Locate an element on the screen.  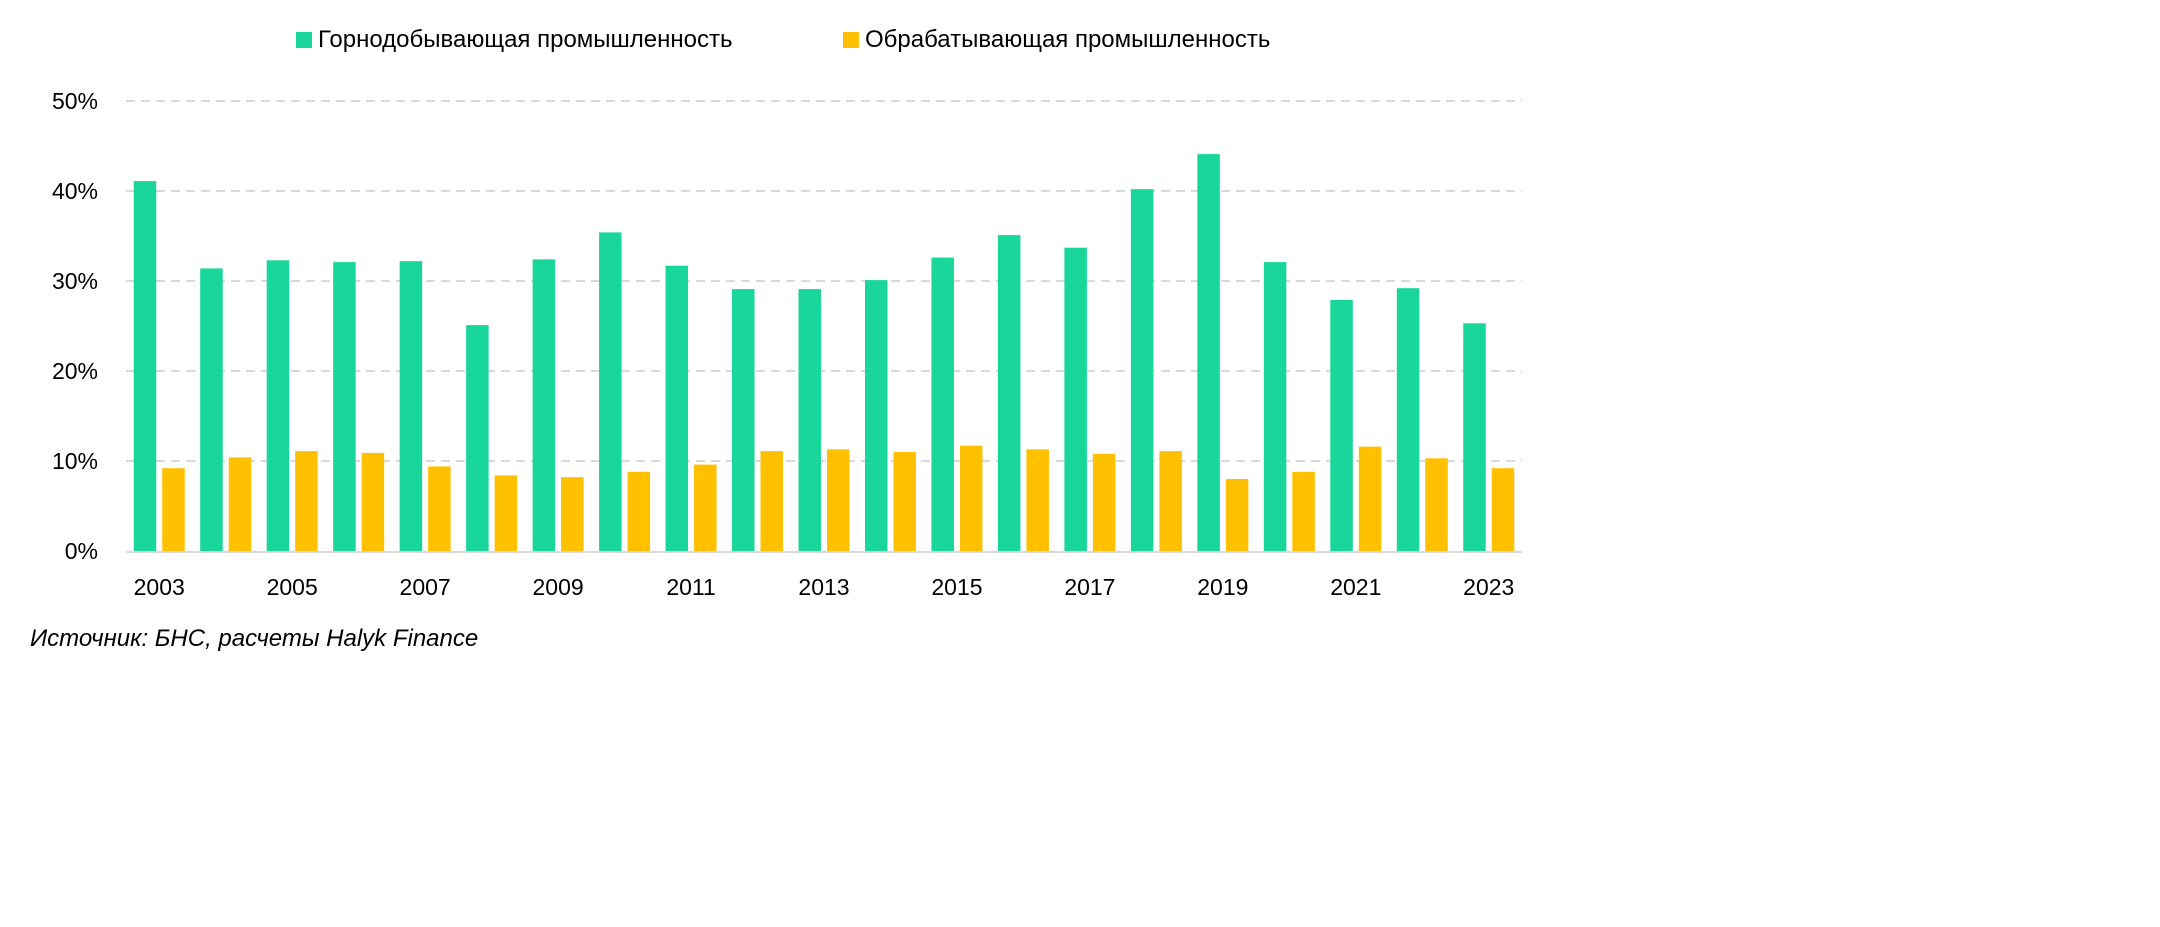
x-tick-label: 2009 is located at coordinates (558, 587).